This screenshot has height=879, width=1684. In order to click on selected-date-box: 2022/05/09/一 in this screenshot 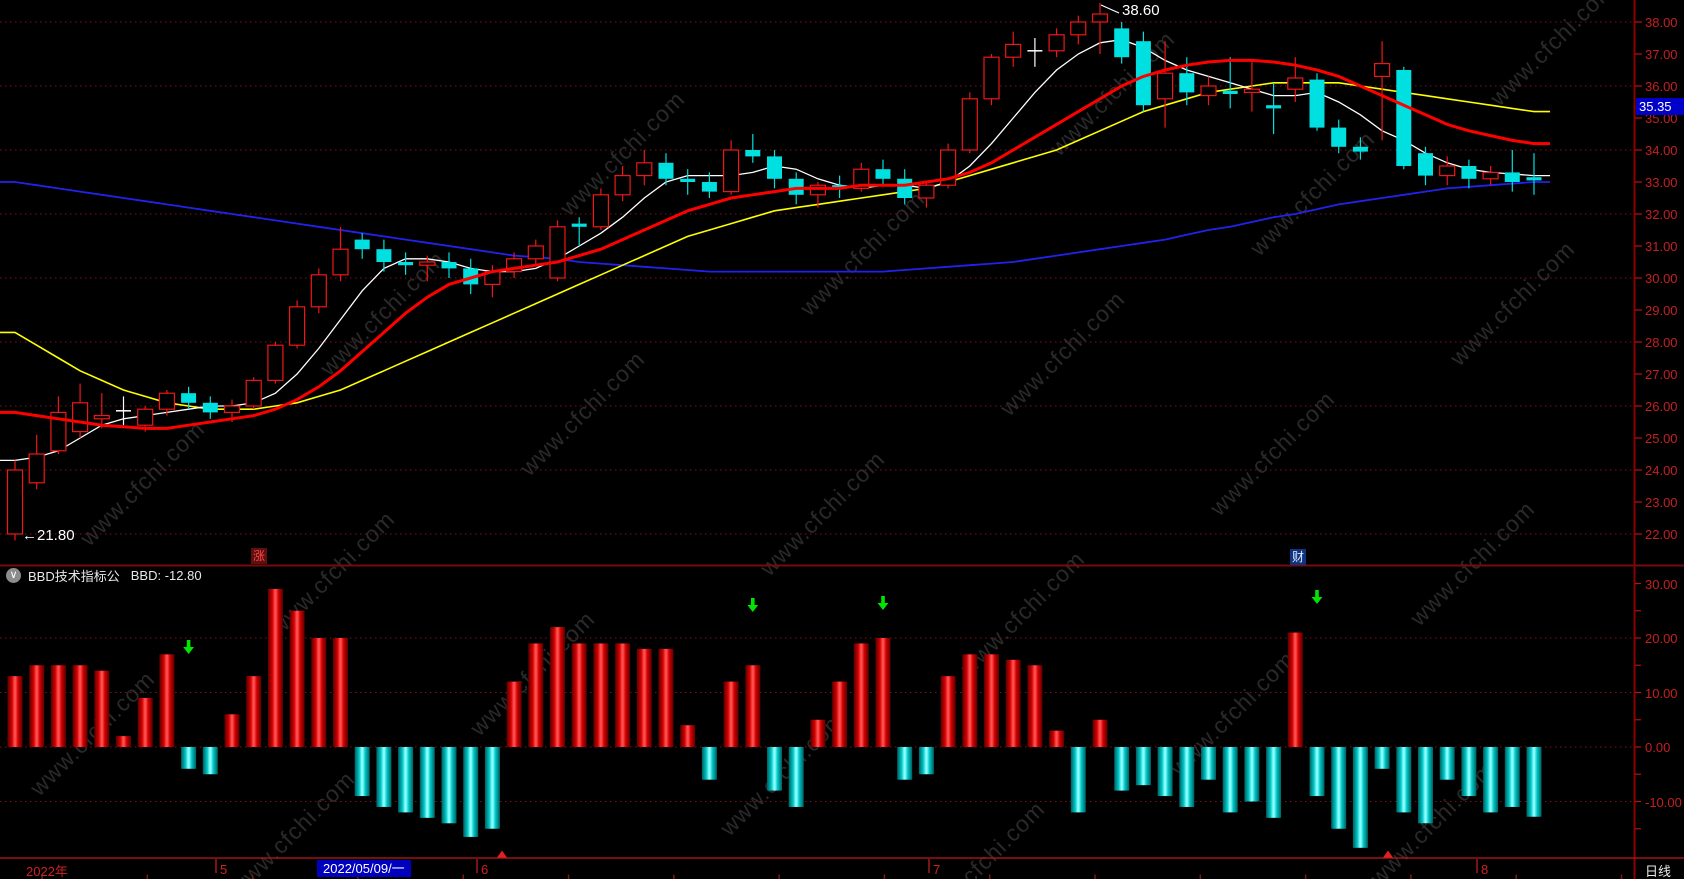, I will do `click(364, 868)`.